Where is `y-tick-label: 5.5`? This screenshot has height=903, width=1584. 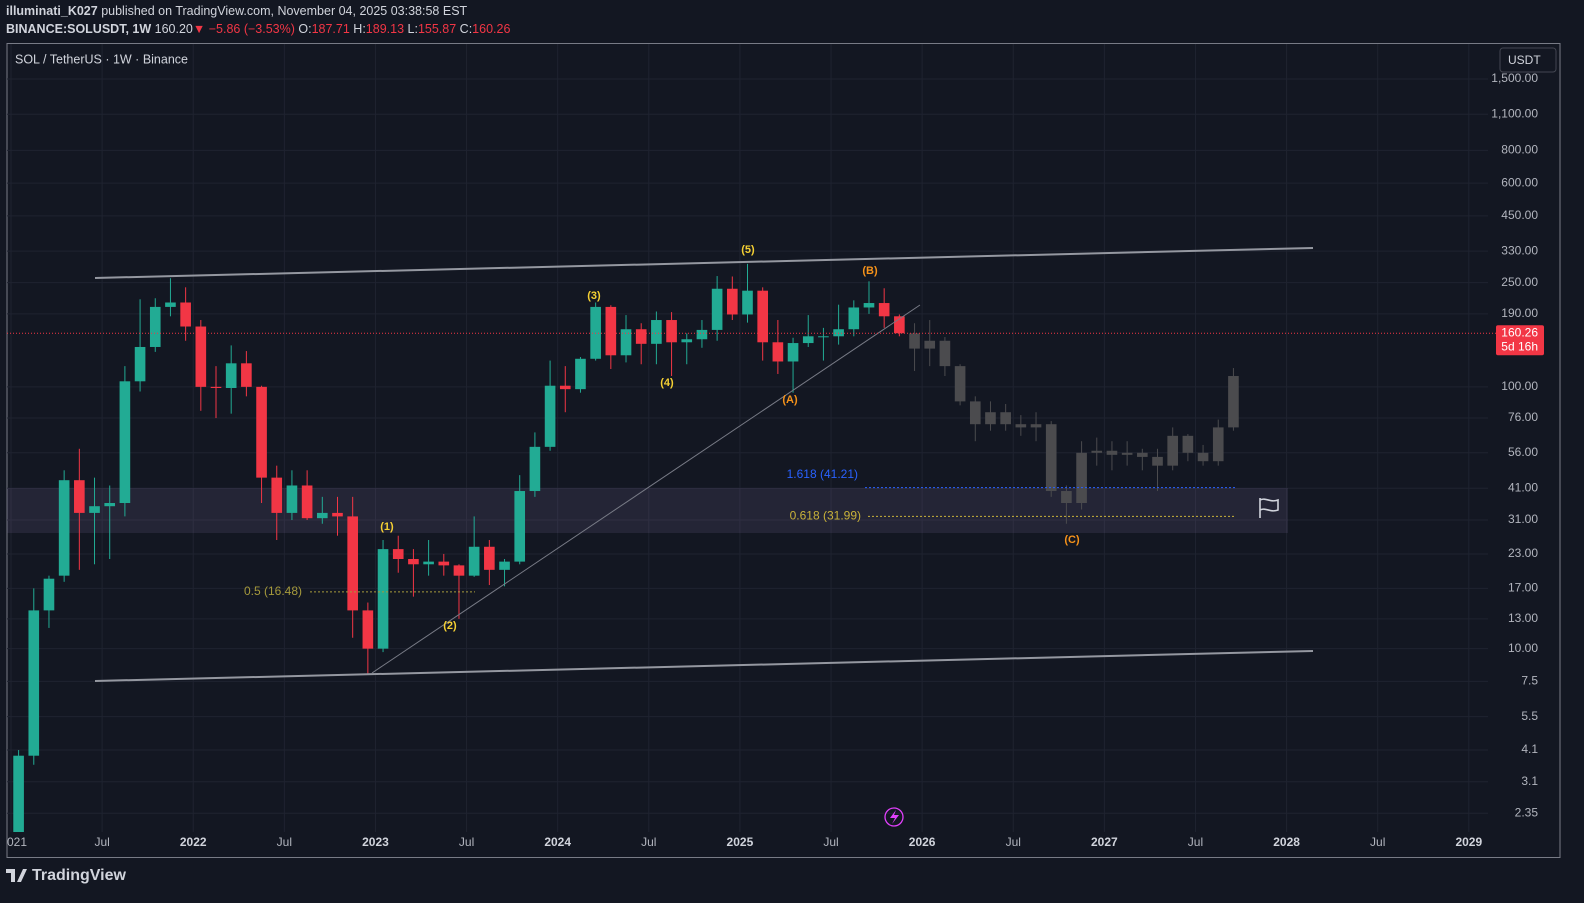 y-tick-label: 5.5 is located at coordinates (1529, 716).